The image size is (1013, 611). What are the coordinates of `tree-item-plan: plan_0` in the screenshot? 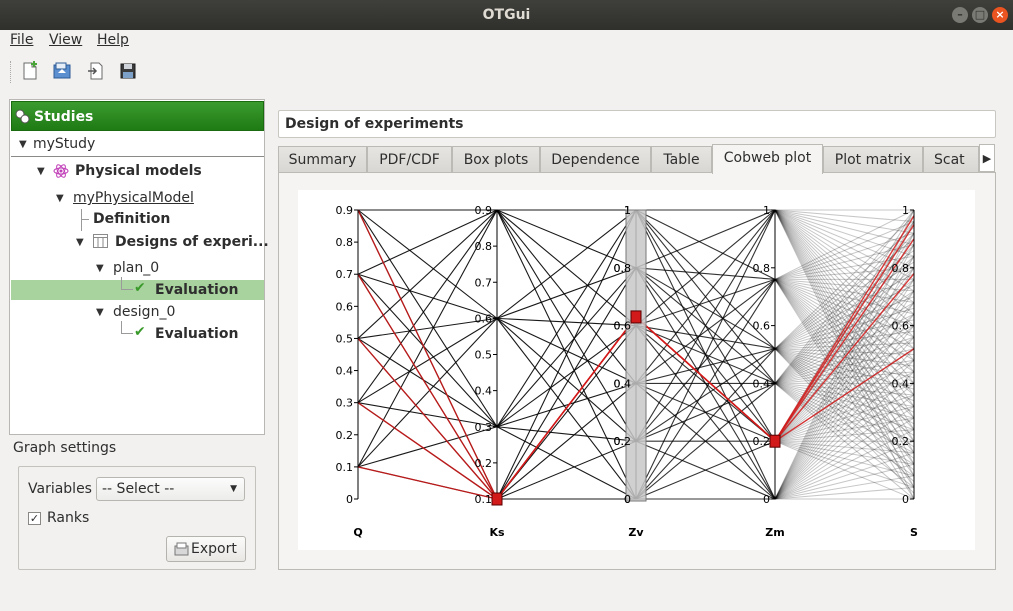 It's located at (136, 268).